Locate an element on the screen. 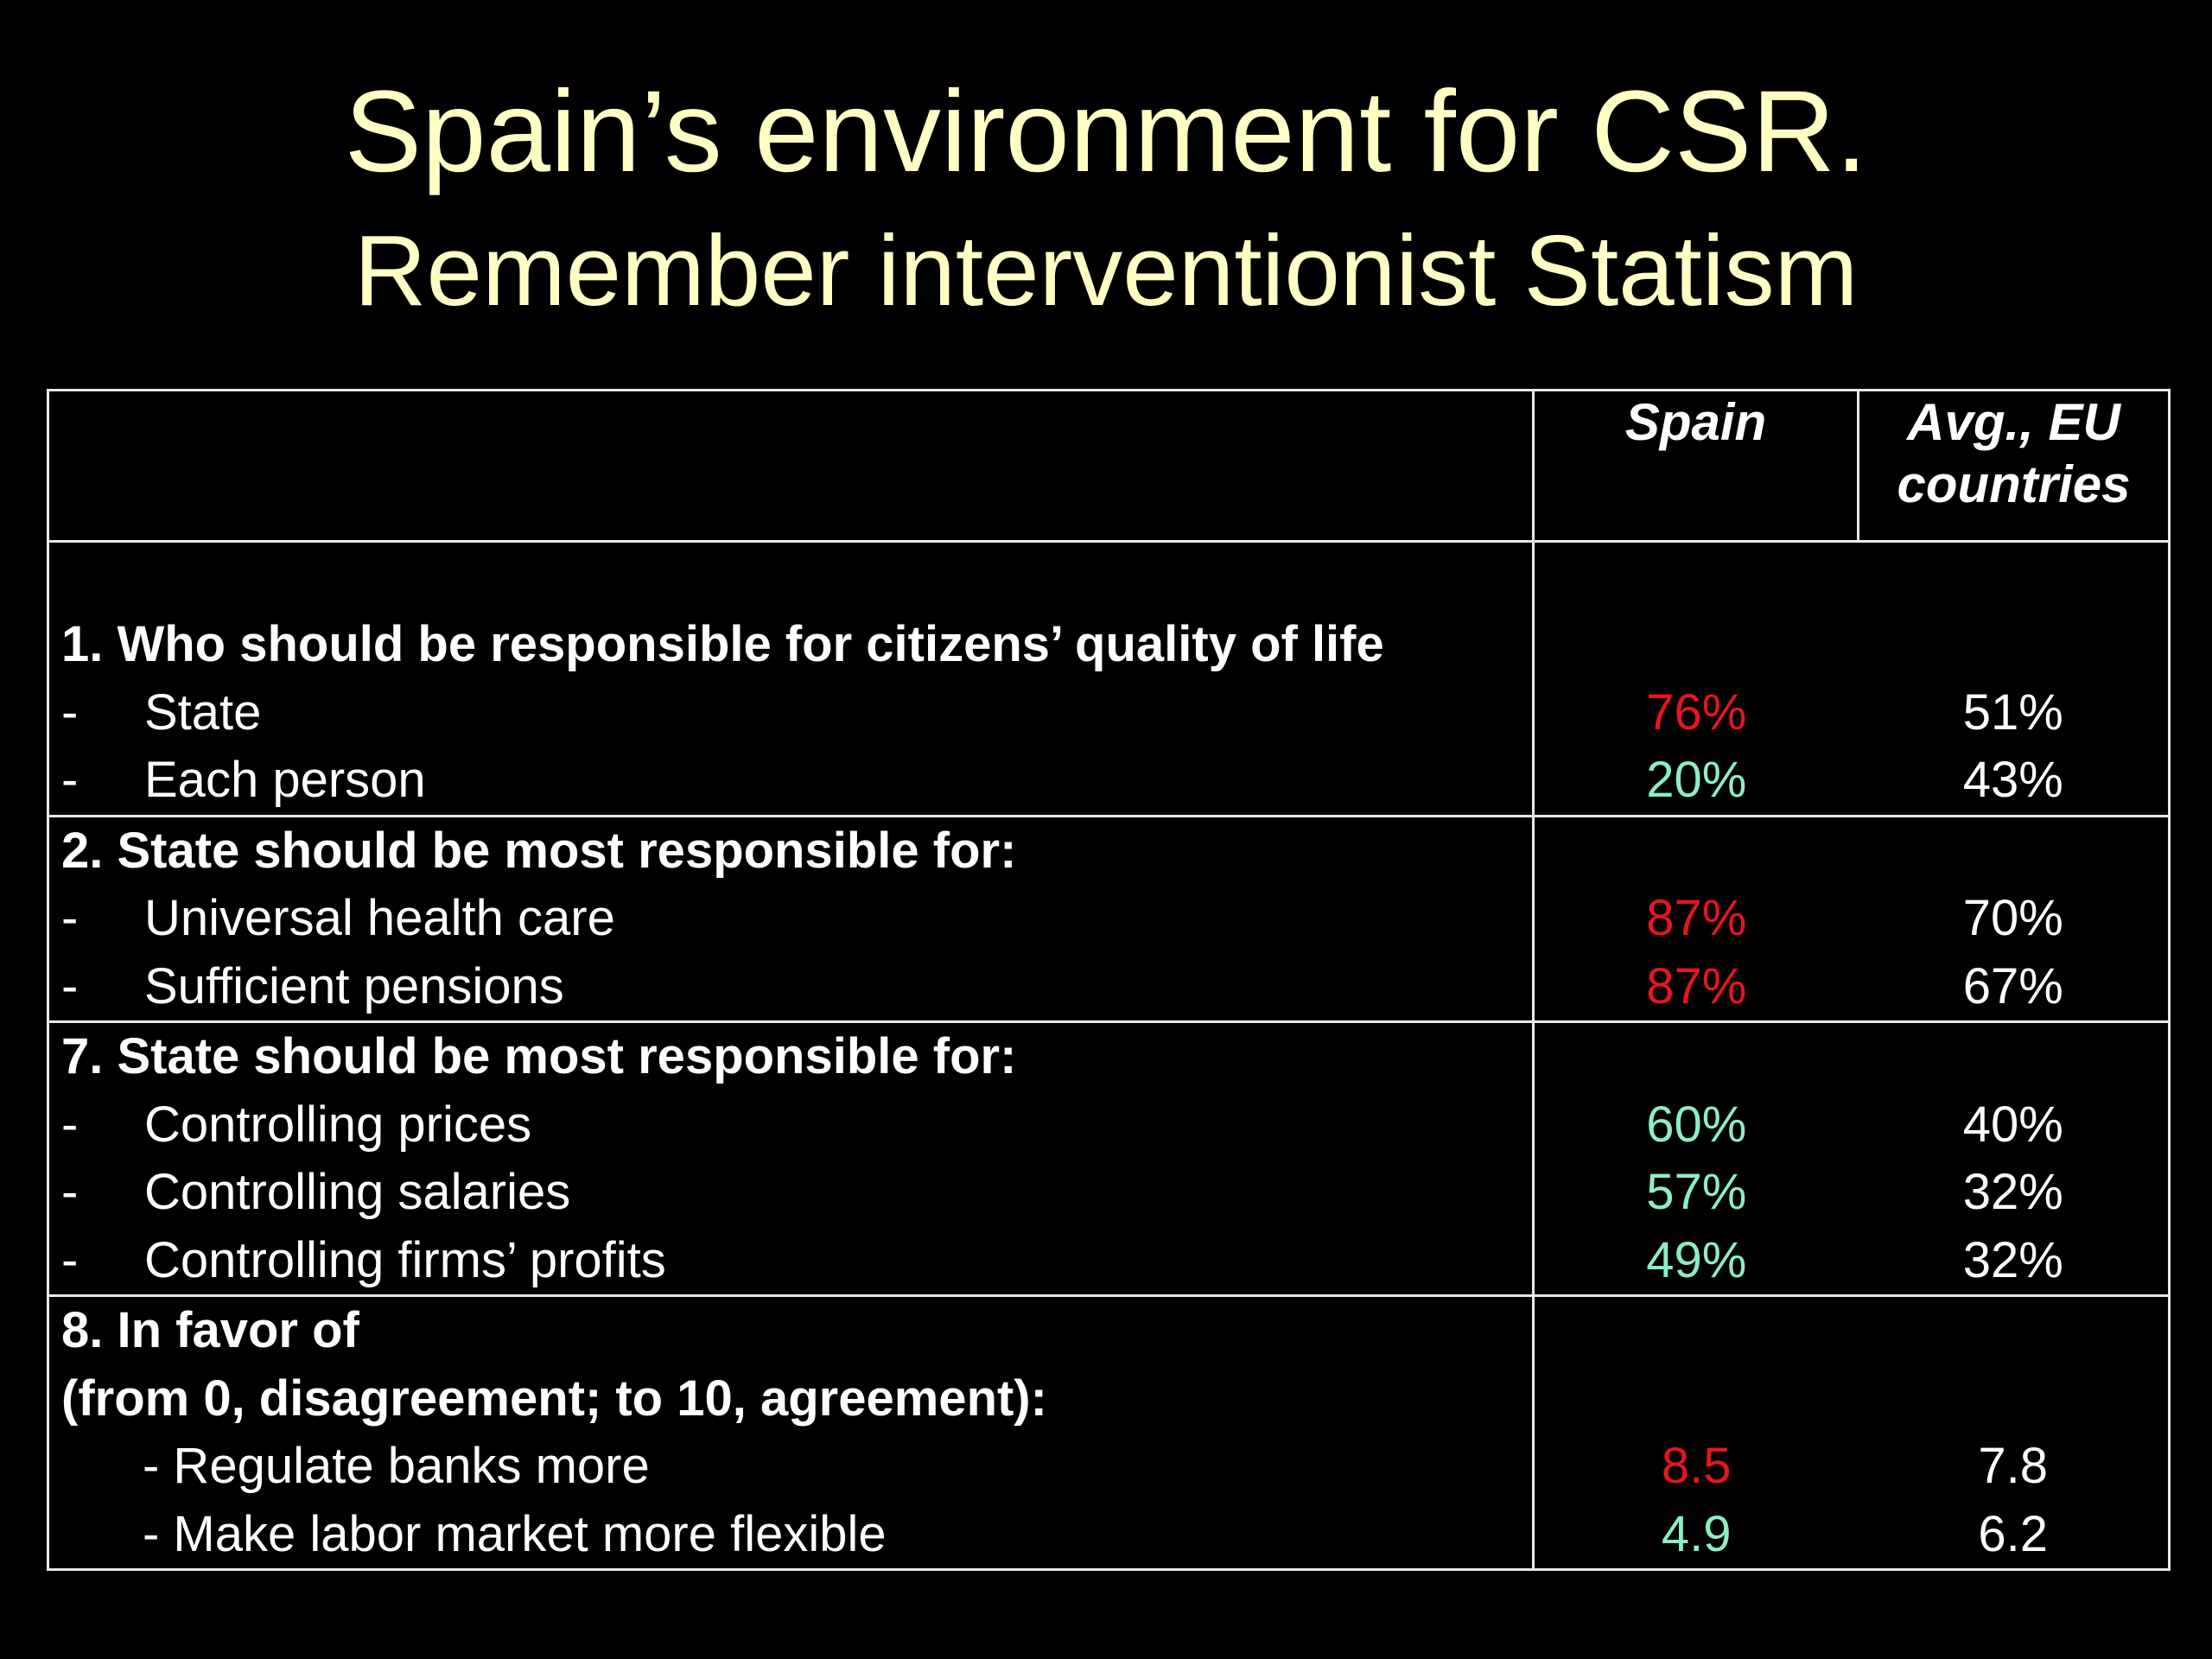 The height and width of the screenshot is (1659, 2212). list-item: - Each person is located at coordinates (243, 780).